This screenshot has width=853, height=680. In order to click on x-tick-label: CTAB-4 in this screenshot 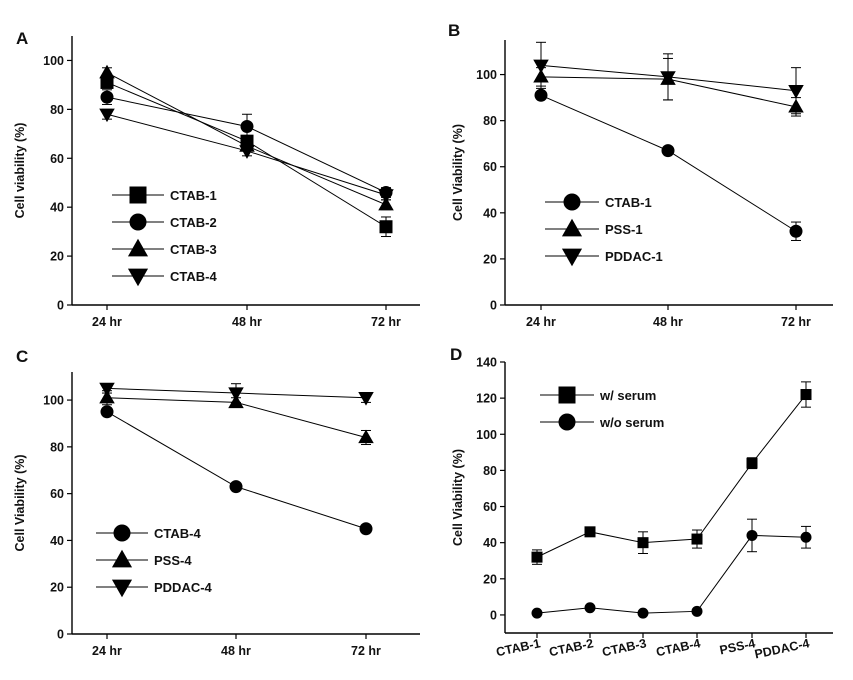, I will do `click(678, 647)`.